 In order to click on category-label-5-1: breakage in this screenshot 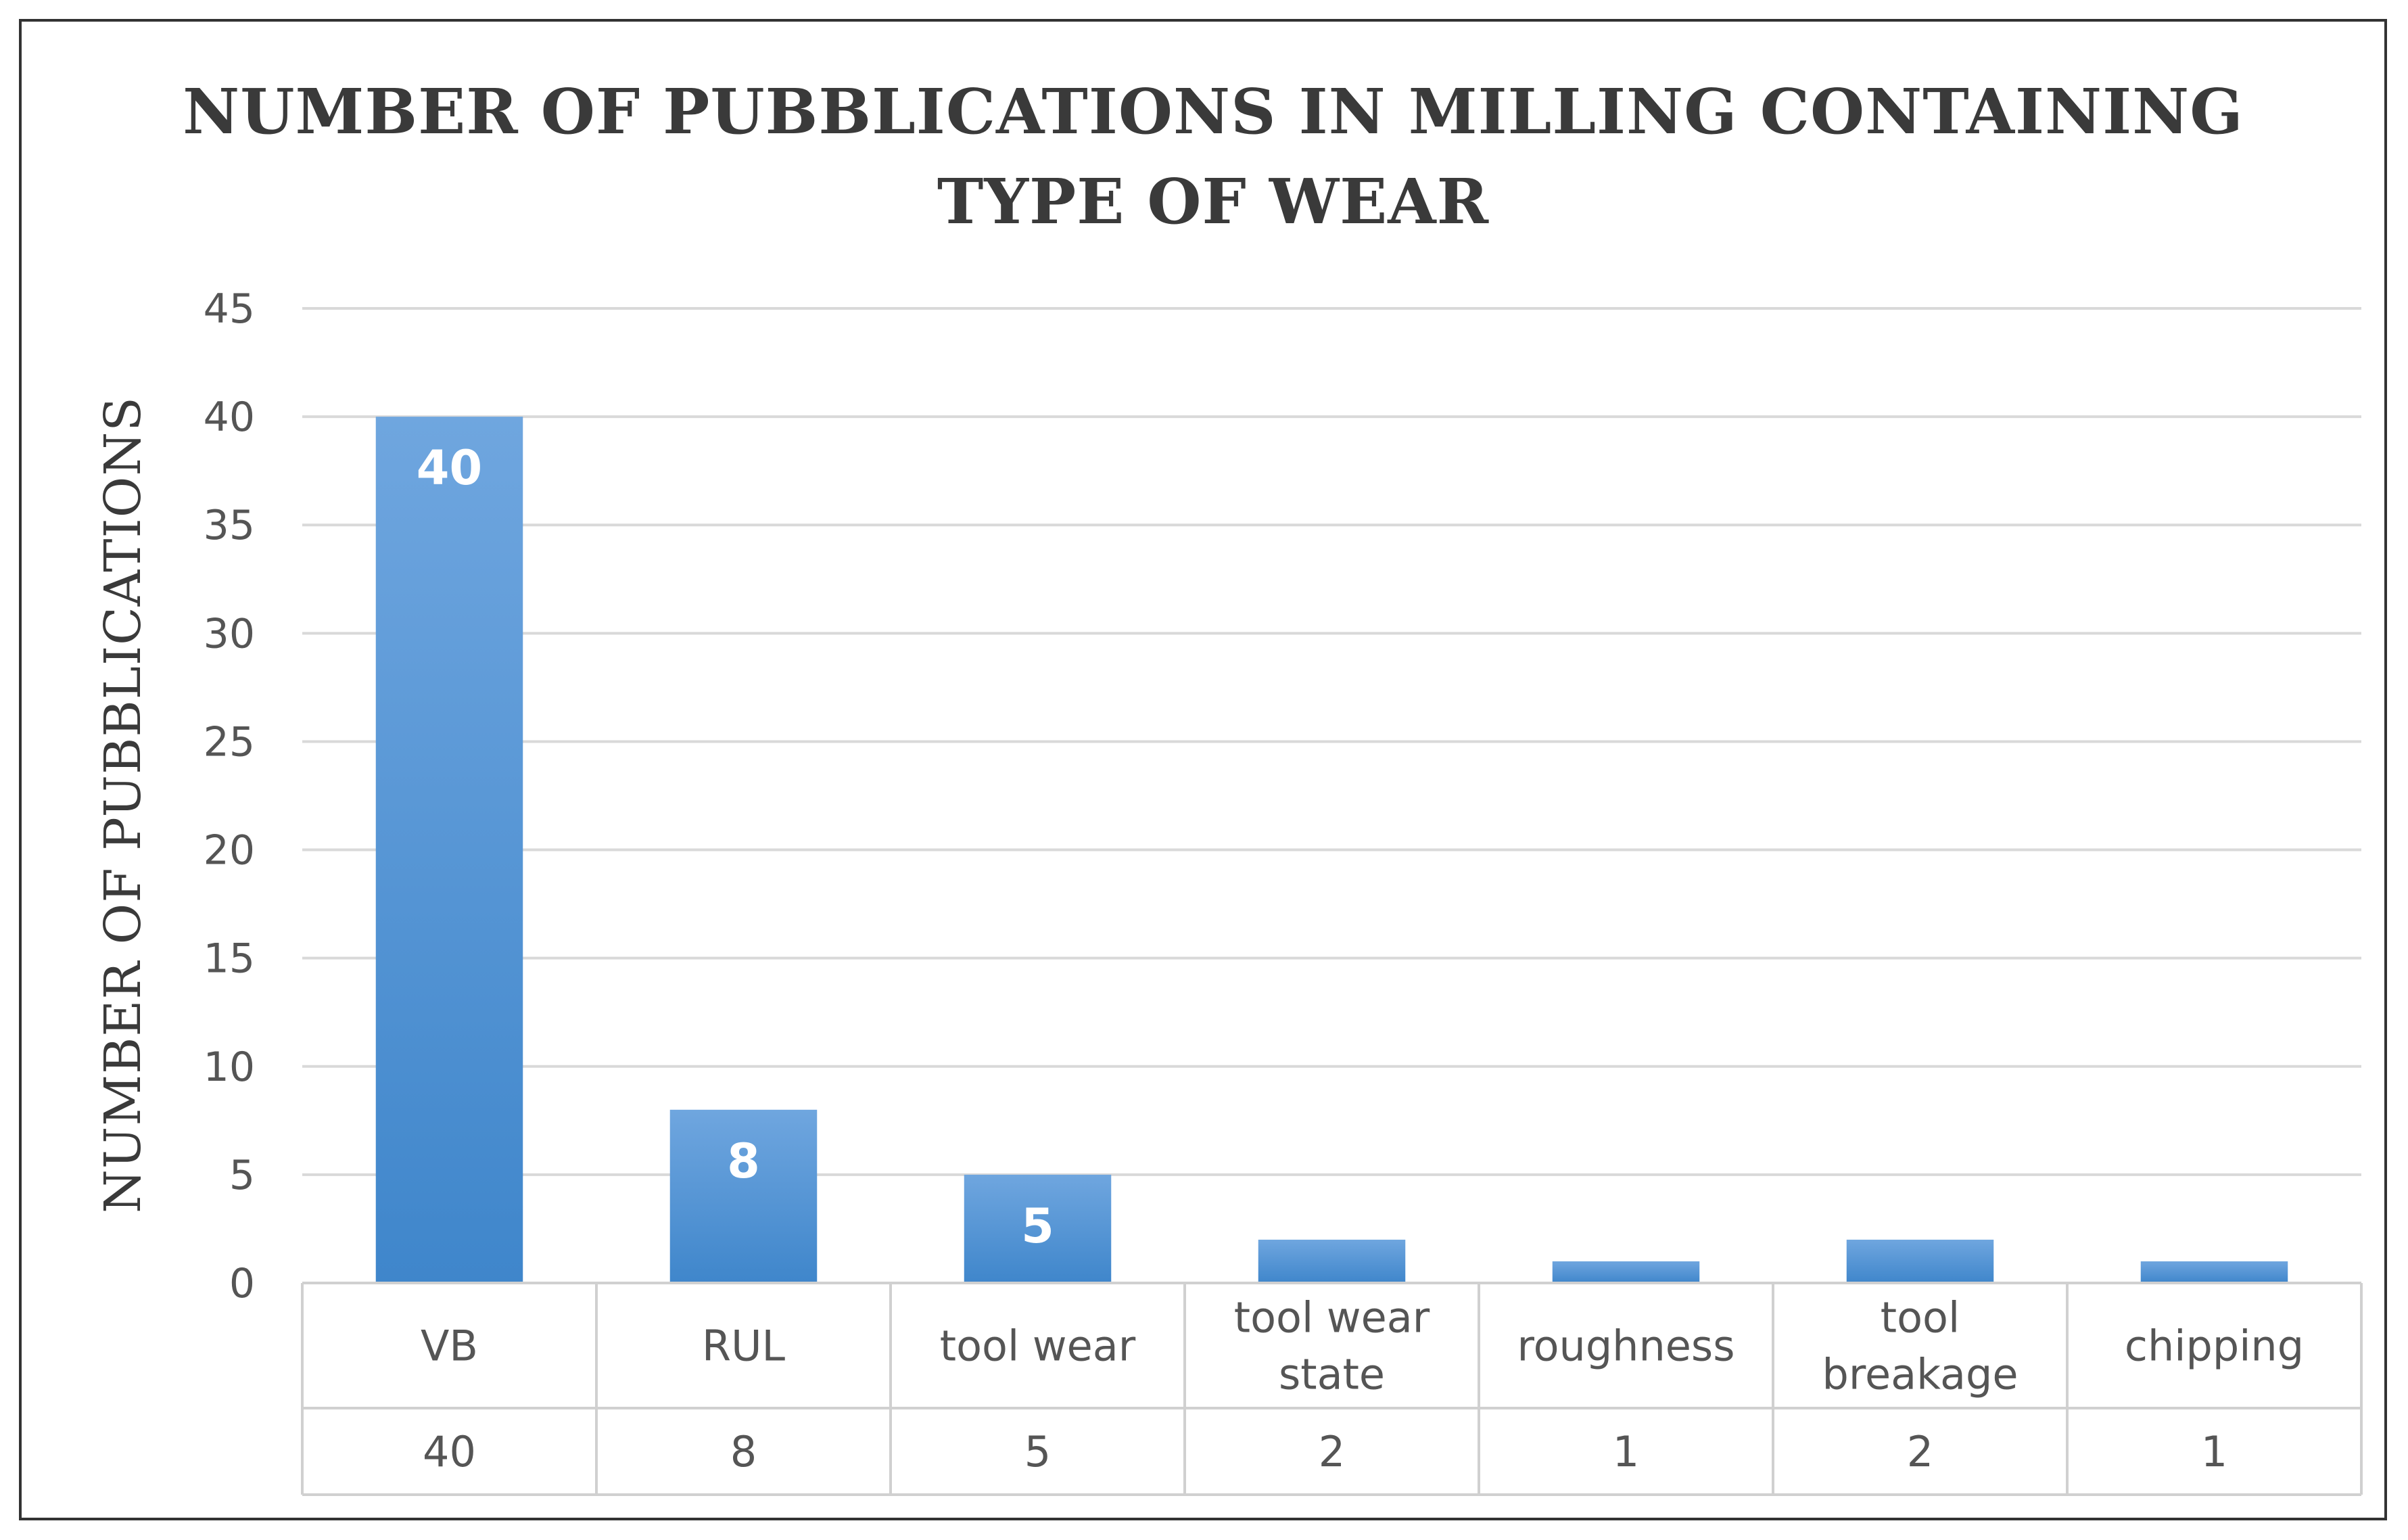, I will do `click(1920, 1374)`.